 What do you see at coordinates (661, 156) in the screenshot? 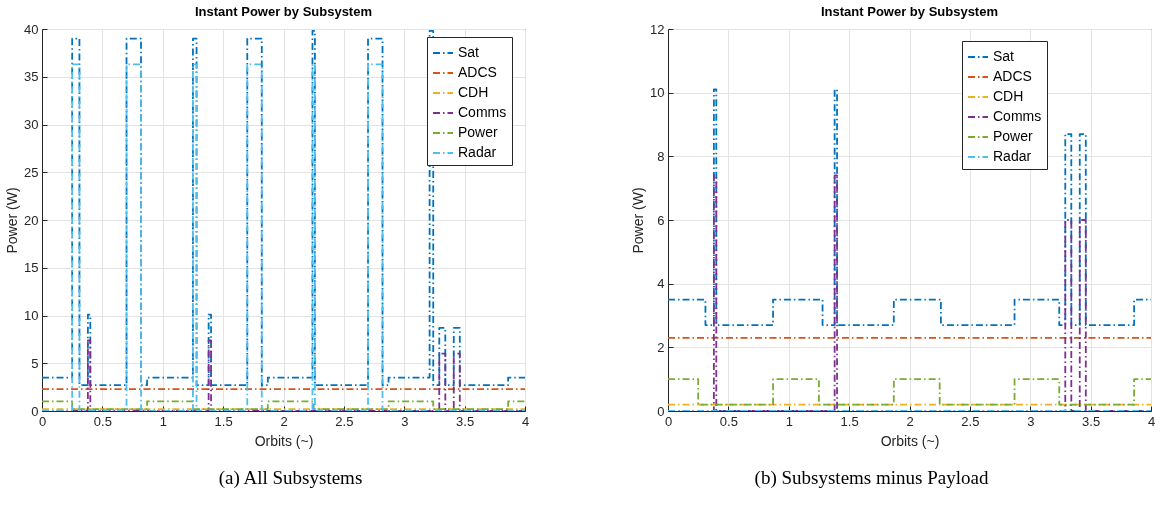
I see `y-tick-label: 8` at bounding box center [661, 156].